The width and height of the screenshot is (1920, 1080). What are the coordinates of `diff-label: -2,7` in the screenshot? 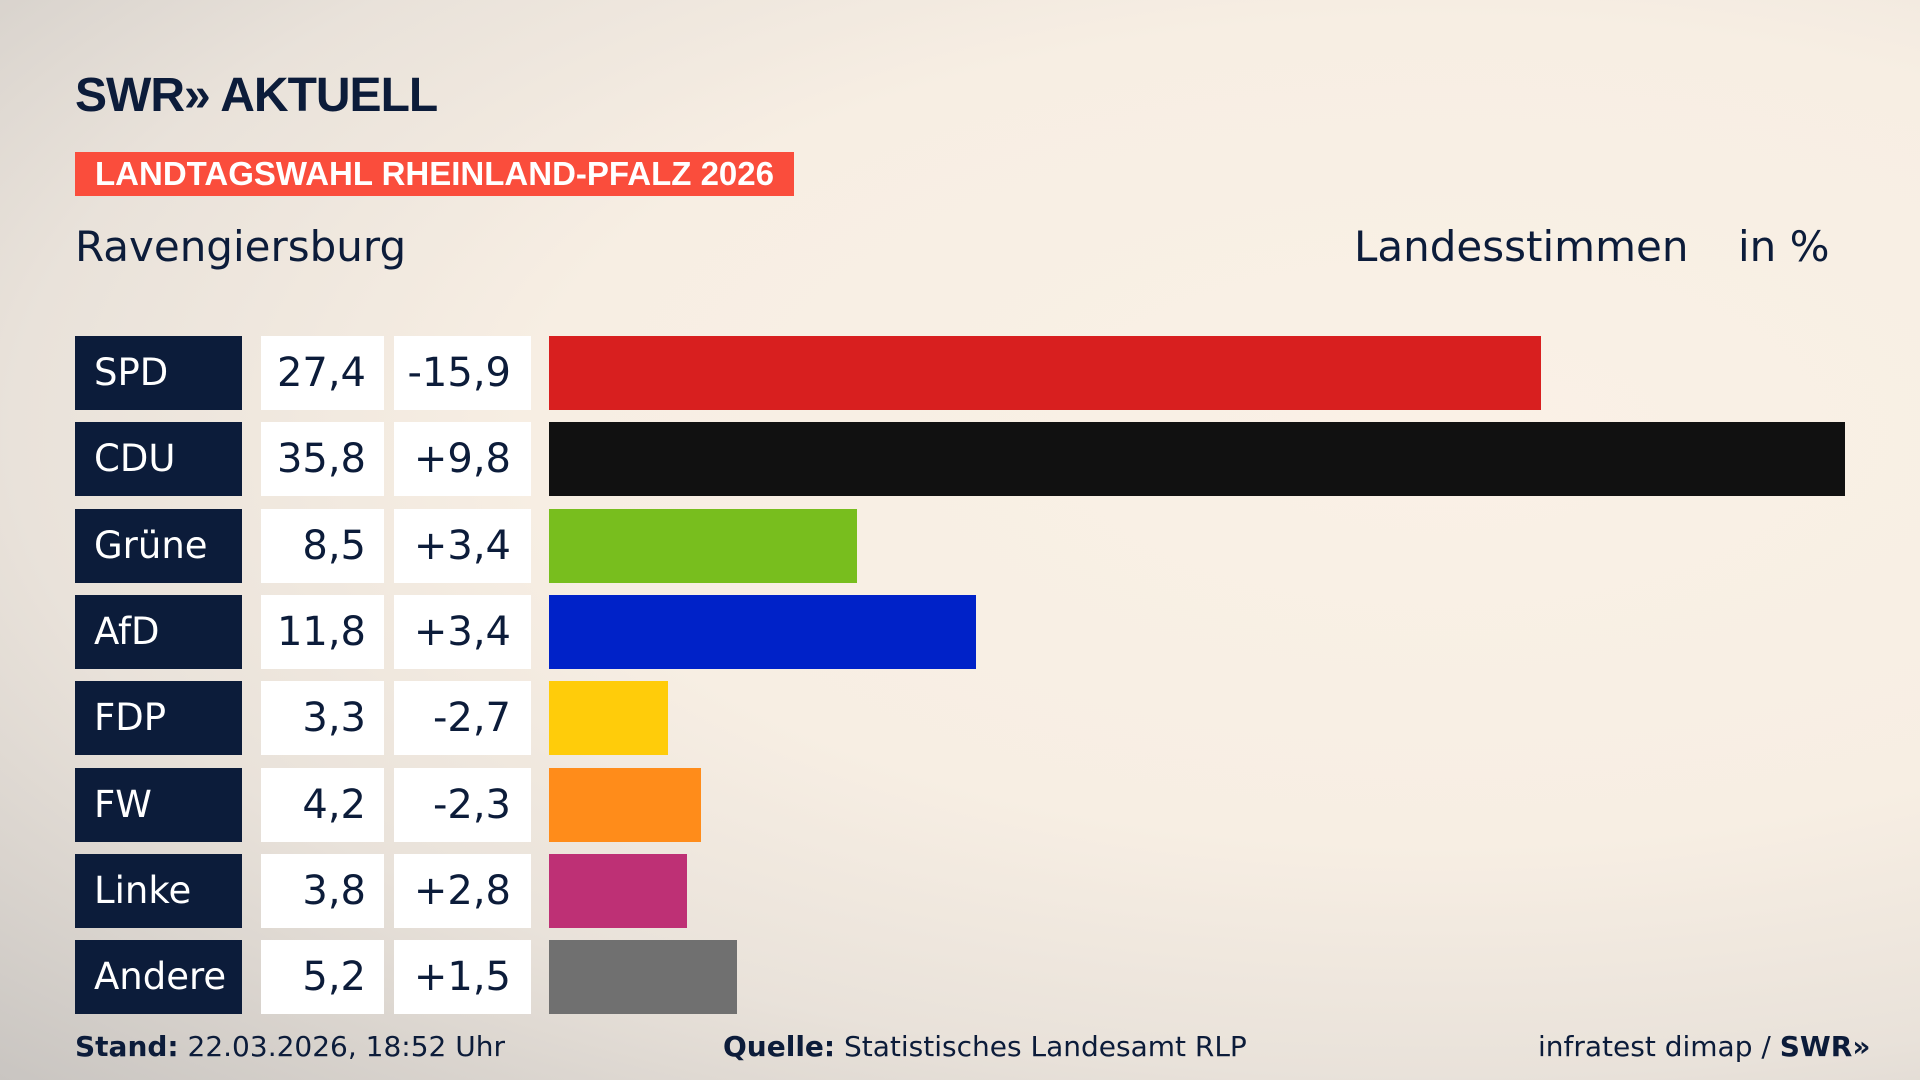 It's located at (462, 718).